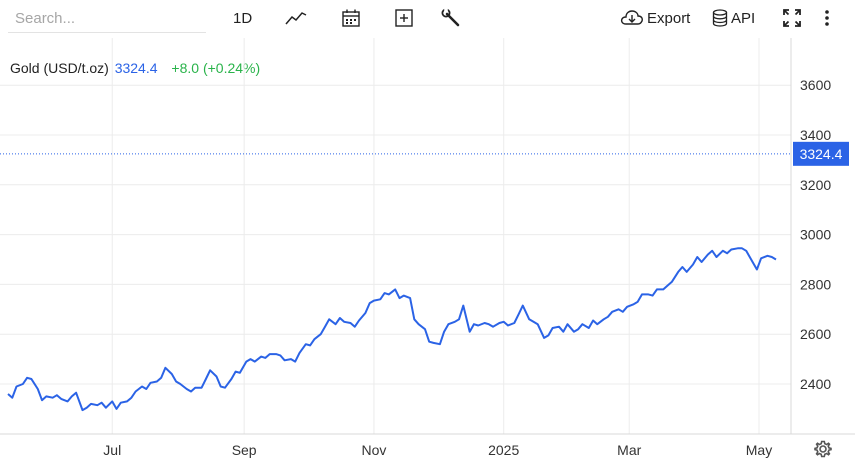  I want to click on add-indicator-icon, so click(404, 18).